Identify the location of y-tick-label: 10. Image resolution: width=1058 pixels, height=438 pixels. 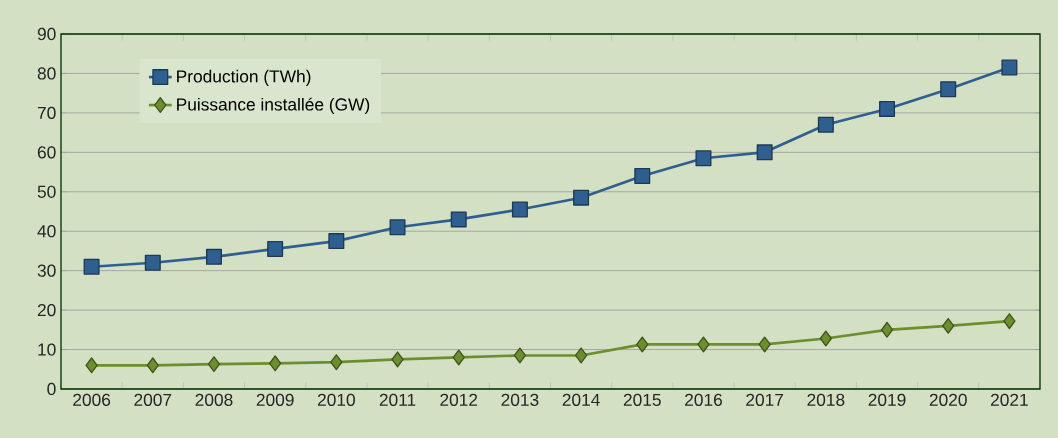
(47, 349).